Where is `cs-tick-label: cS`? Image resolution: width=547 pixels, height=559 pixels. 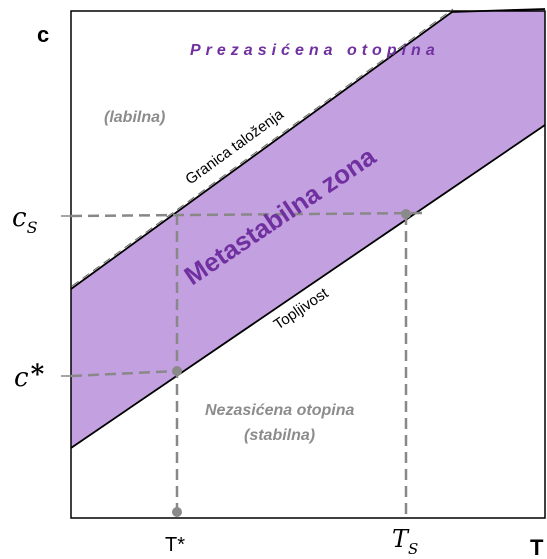
cs-tick-label: cS is located at coordinates (25, 220).